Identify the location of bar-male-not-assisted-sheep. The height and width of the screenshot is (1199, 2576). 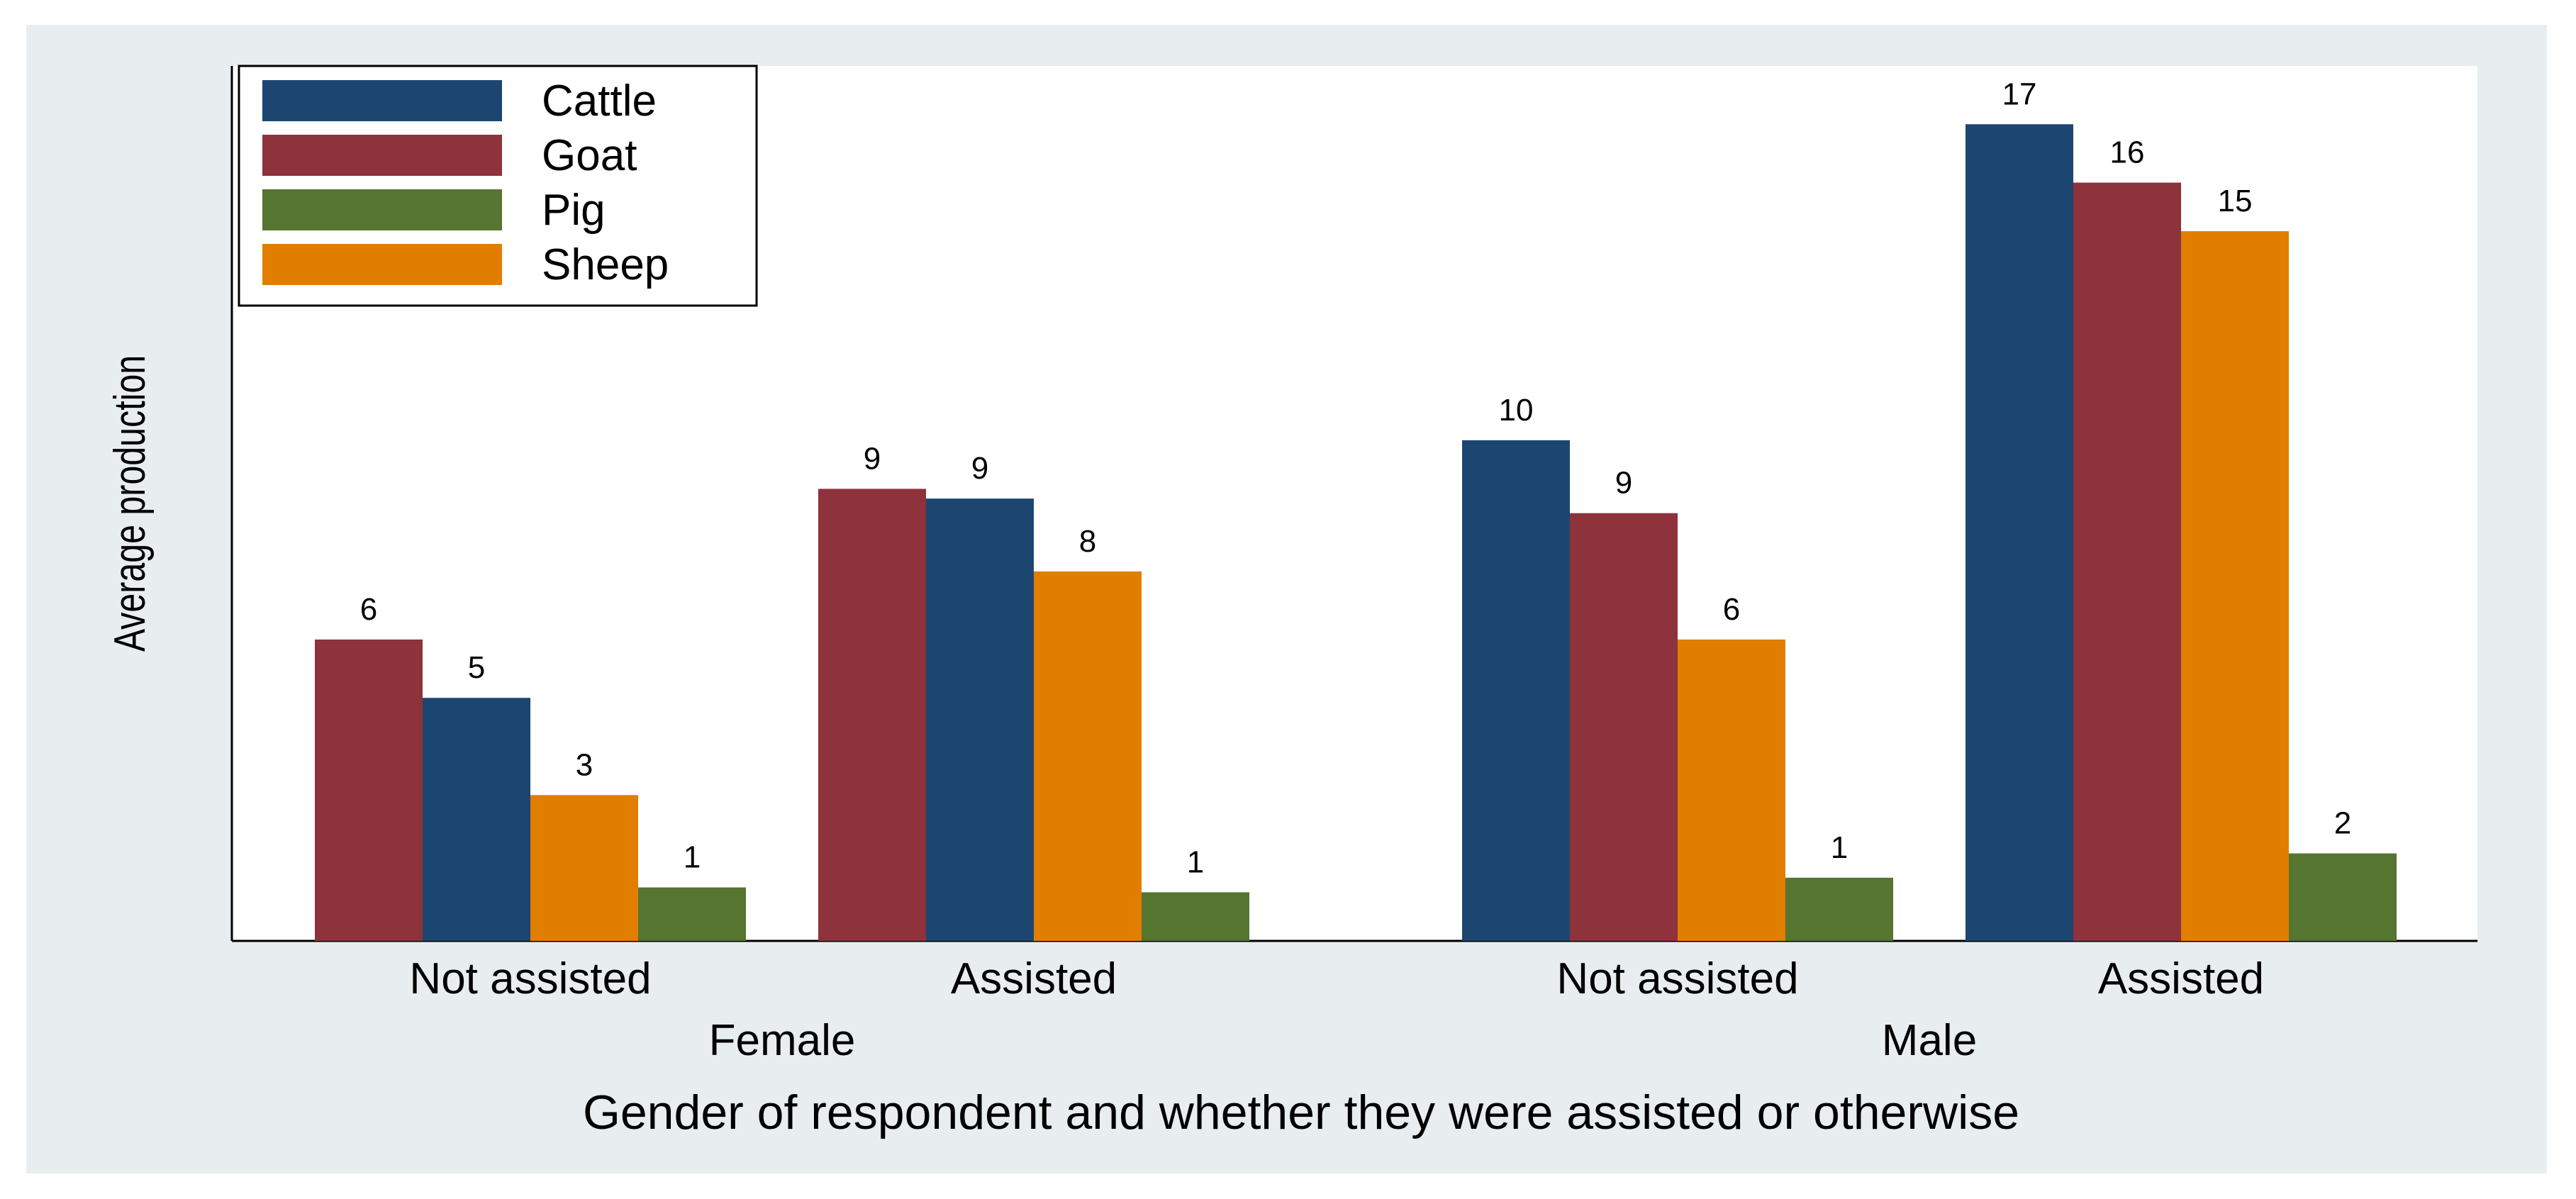
(1731, 790).